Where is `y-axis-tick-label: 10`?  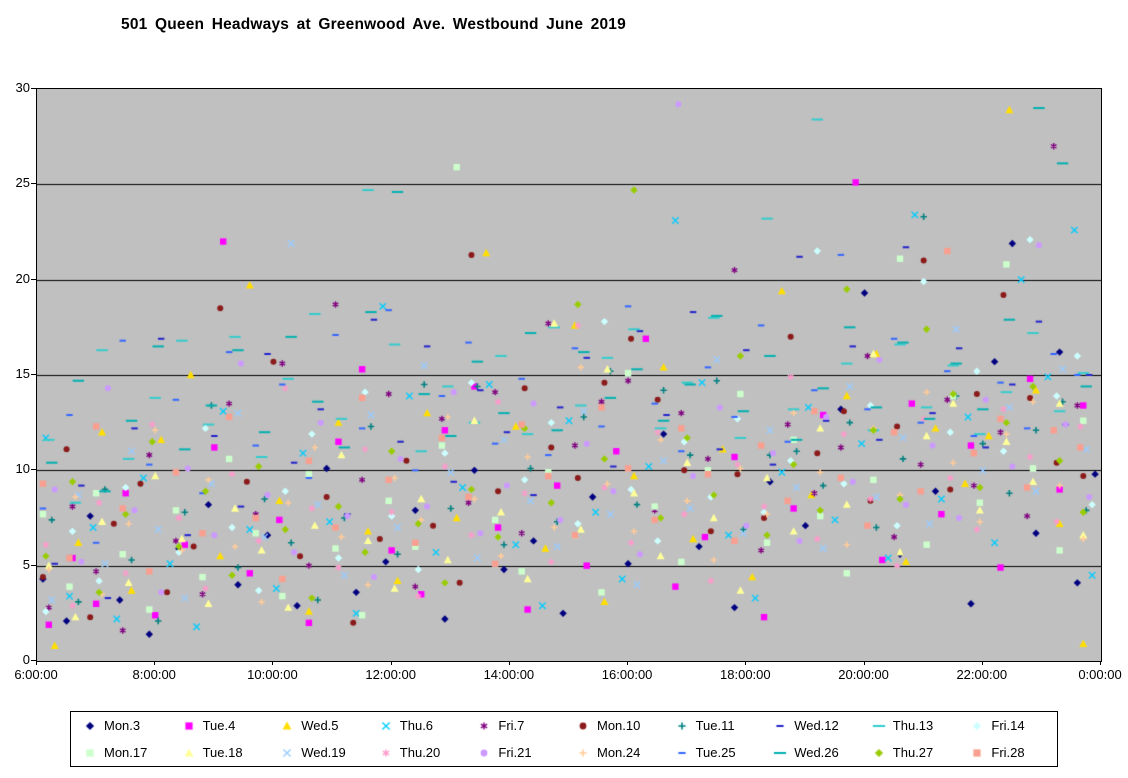
y-axis-tick-label: 10 is located at coordinates (22, 469).